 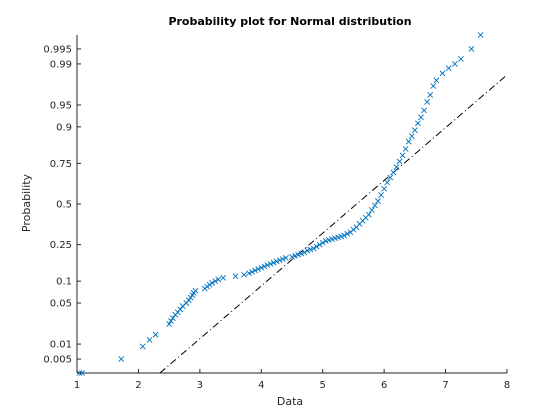 I want to click on x-tick-label: 2, so click(x=138, y=385).